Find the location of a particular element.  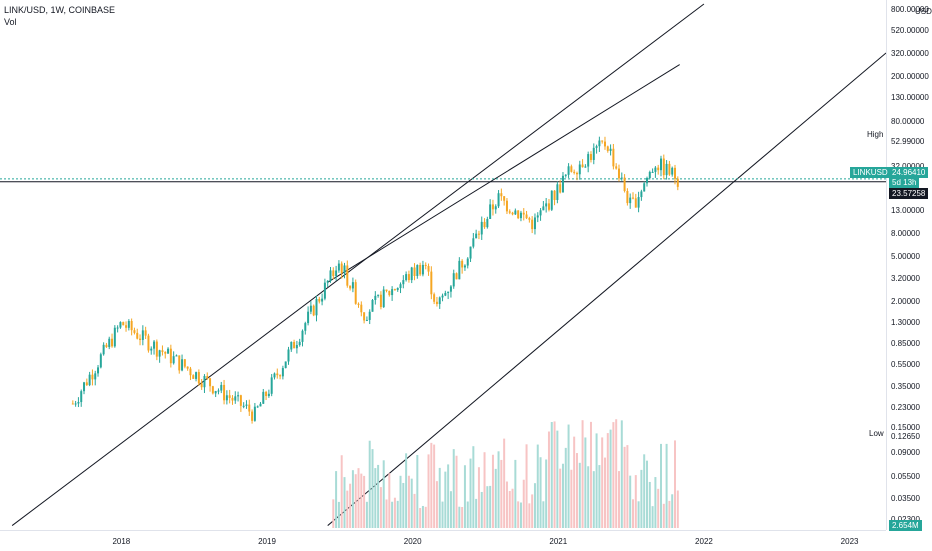

volume-tag: 2.654M is located at coordinates (905, 525).